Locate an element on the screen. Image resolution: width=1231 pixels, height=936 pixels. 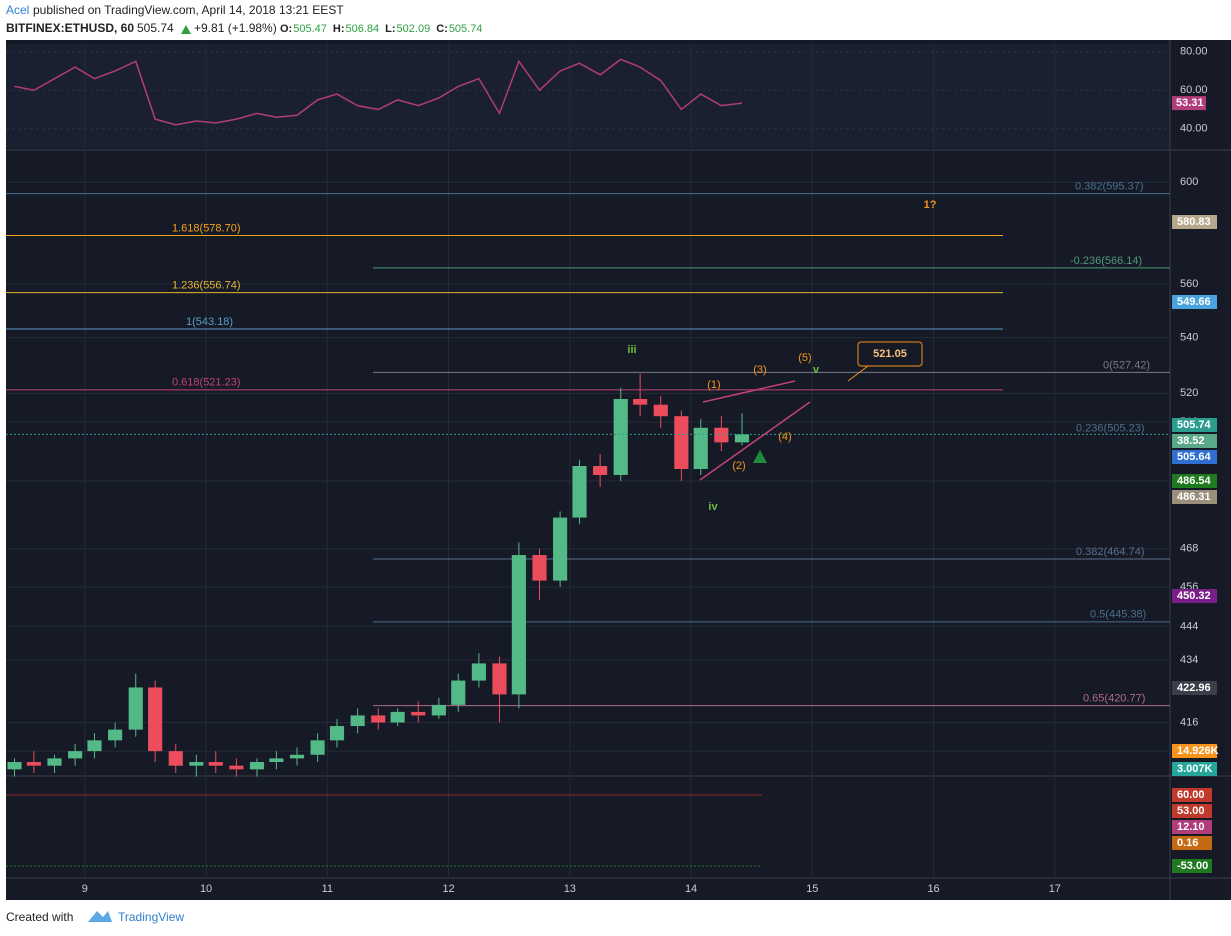
symbol: BITFINEX:ETHUSD, 60 is located at coordinates (70, 28).